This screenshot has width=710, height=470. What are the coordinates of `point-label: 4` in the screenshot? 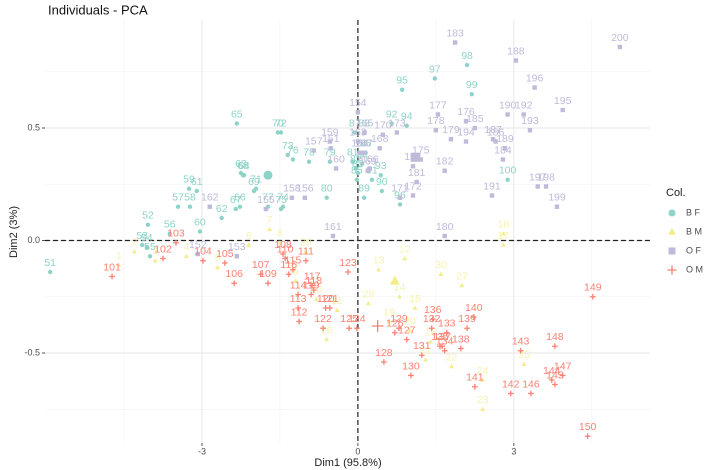 It's located at (186, 247).